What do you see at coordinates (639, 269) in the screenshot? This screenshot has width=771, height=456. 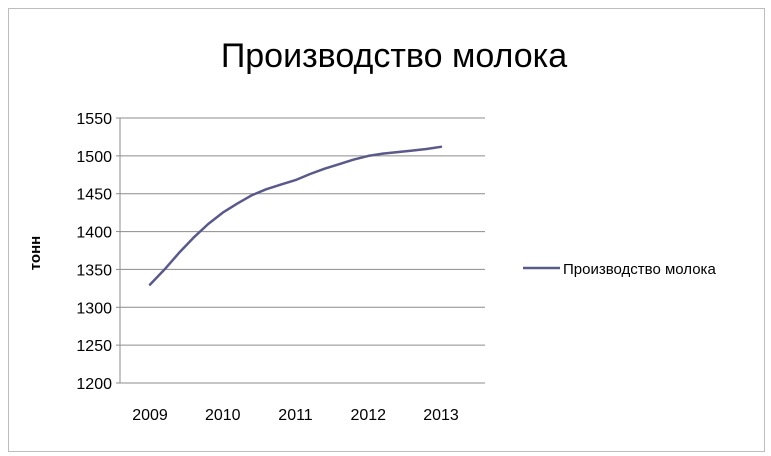 I see `legend-label: Производство молока` at bounding box center [639, 269].